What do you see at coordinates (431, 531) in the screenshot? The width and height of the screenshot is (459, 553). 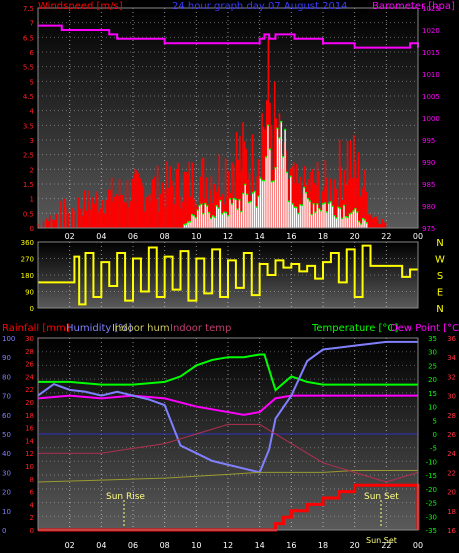 I see `temperature-tick-label: -35` at bounding box center [431, 531].